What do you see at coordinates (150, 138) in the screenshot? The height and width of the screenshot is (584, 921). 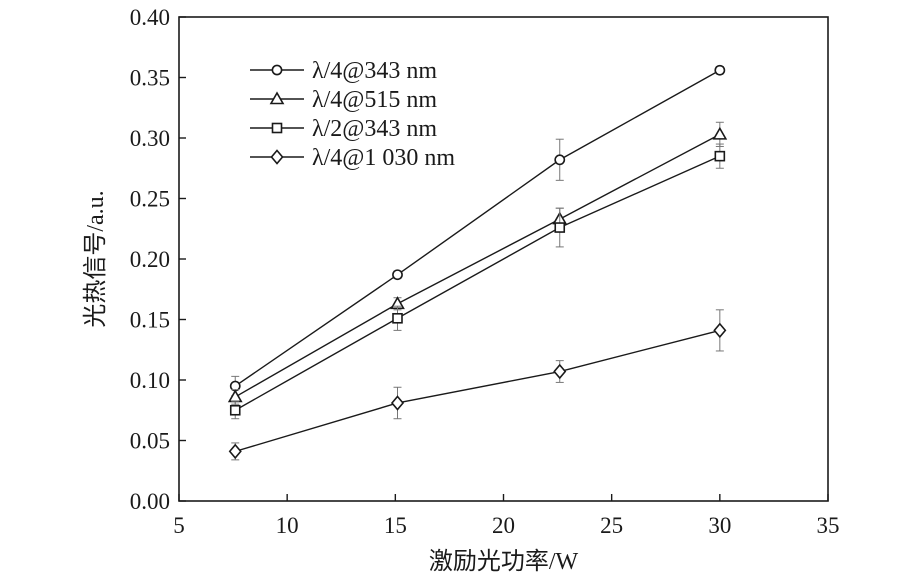 I see `y-tick-label: 0.30` at bounding box center [150, 138].